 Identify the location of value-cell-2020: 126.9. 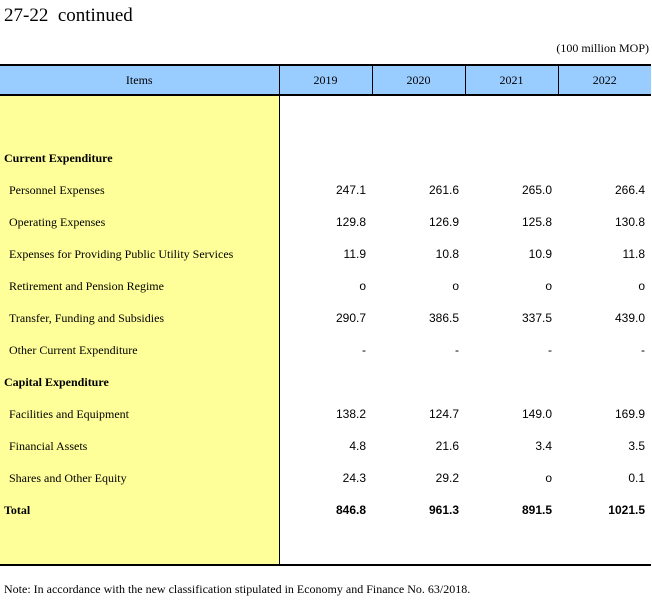
(443, 222).